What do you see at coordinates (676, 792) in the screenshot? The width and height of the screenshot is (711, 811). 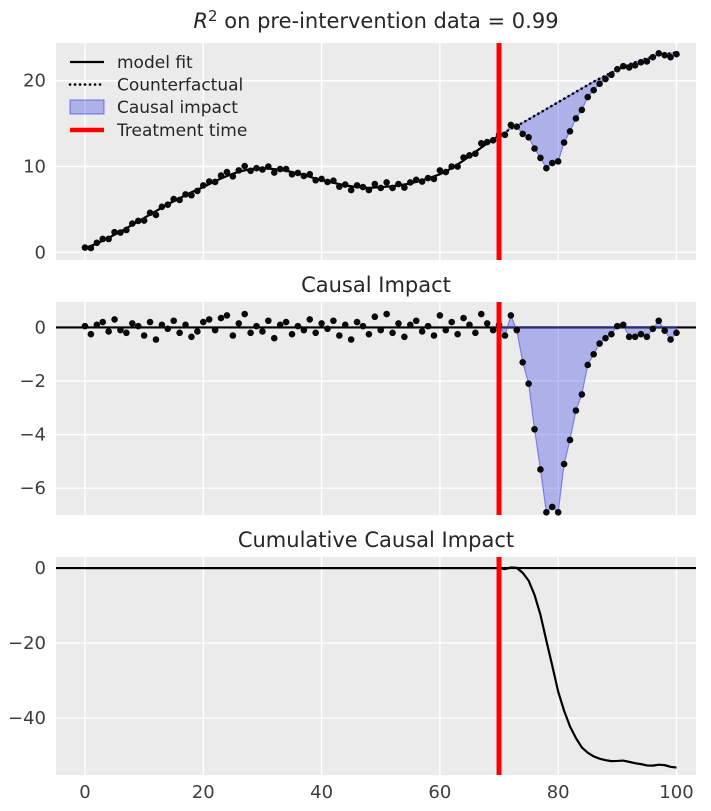 I see `x-tick-label: 100` at bounding box center [676, 792].